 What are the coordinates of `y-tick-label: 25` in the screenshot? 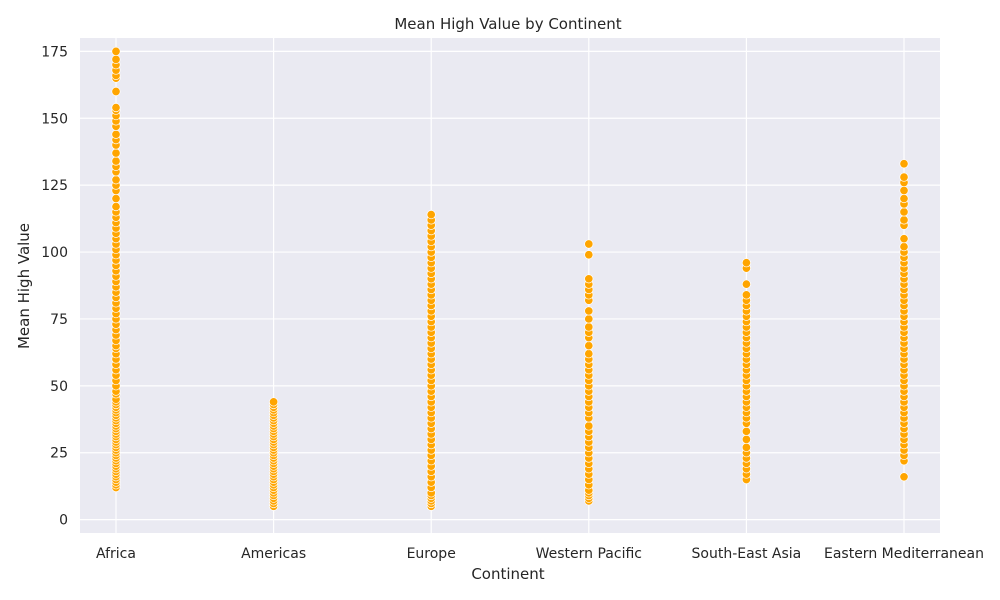 It's located at (59, 454).